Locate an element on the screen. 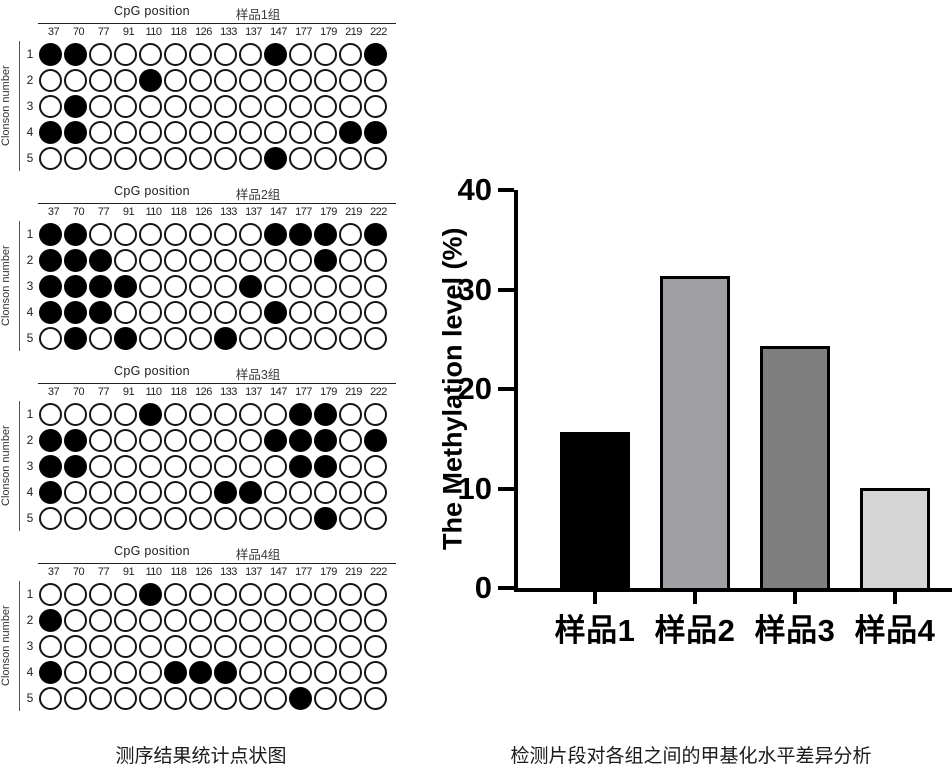 The width and height of the screenshot is (952, 781). cpg-position-tick: 147 is located at coordinates (278, 392).